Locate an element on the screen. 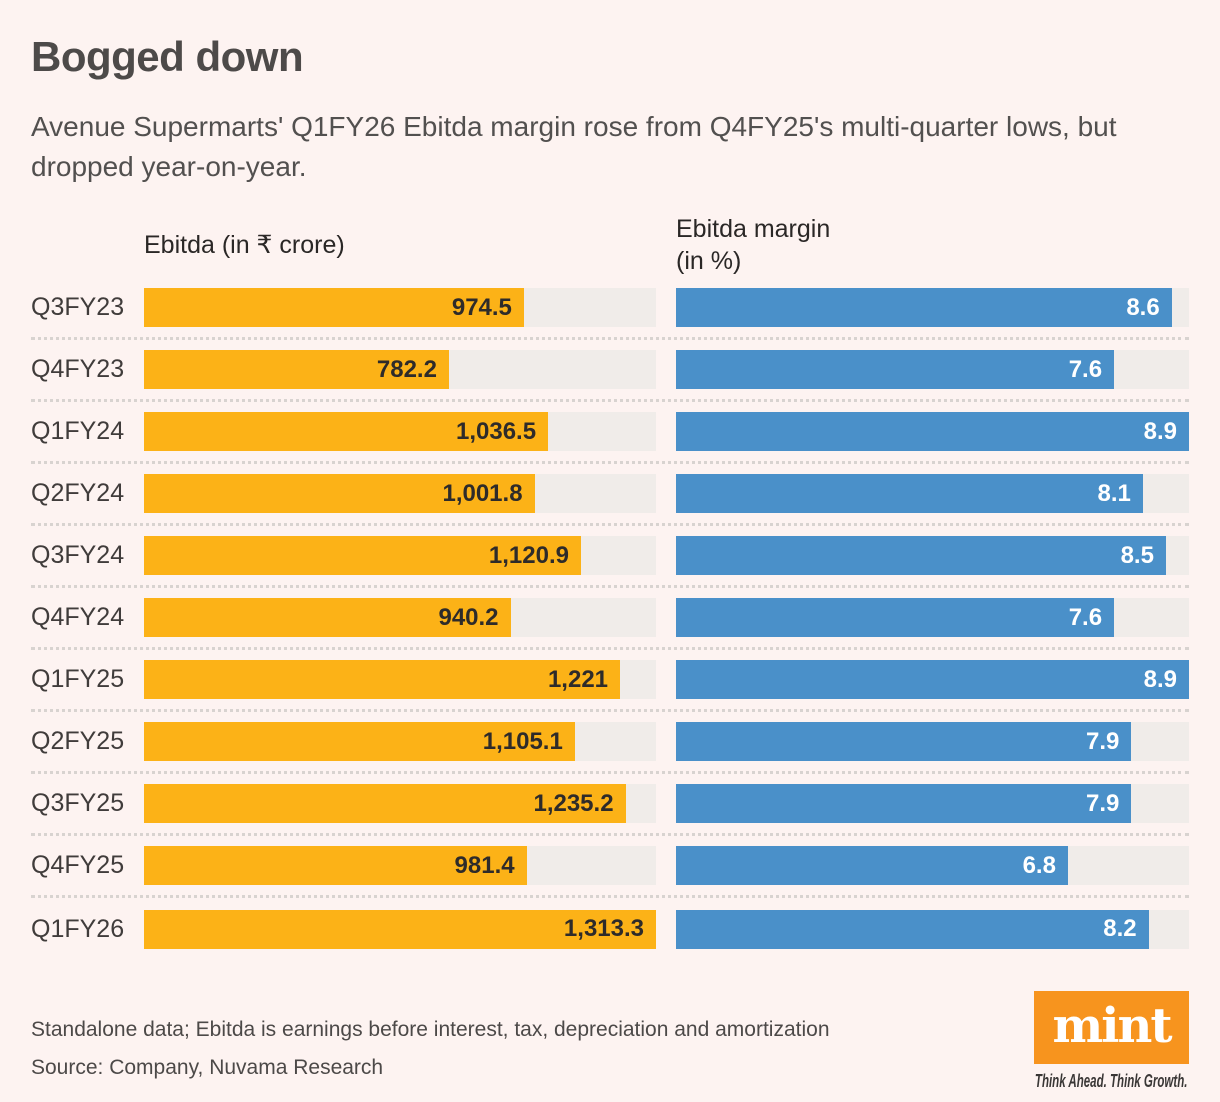 The image size is (1220, 1102). chart-row: Q1FY24 1,036.5 8.9 is located at coordinates (610, 433).